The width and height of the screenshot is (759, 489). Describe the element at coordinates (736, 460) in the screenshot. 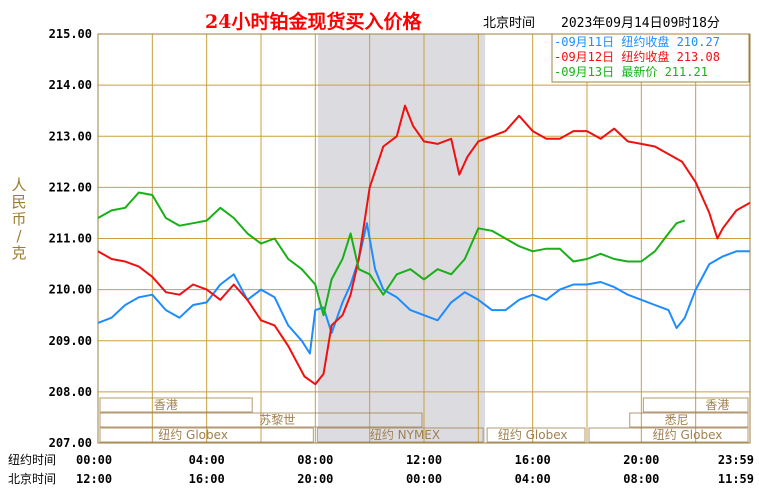

I see `ny-time-tick: 23:59` at that location.